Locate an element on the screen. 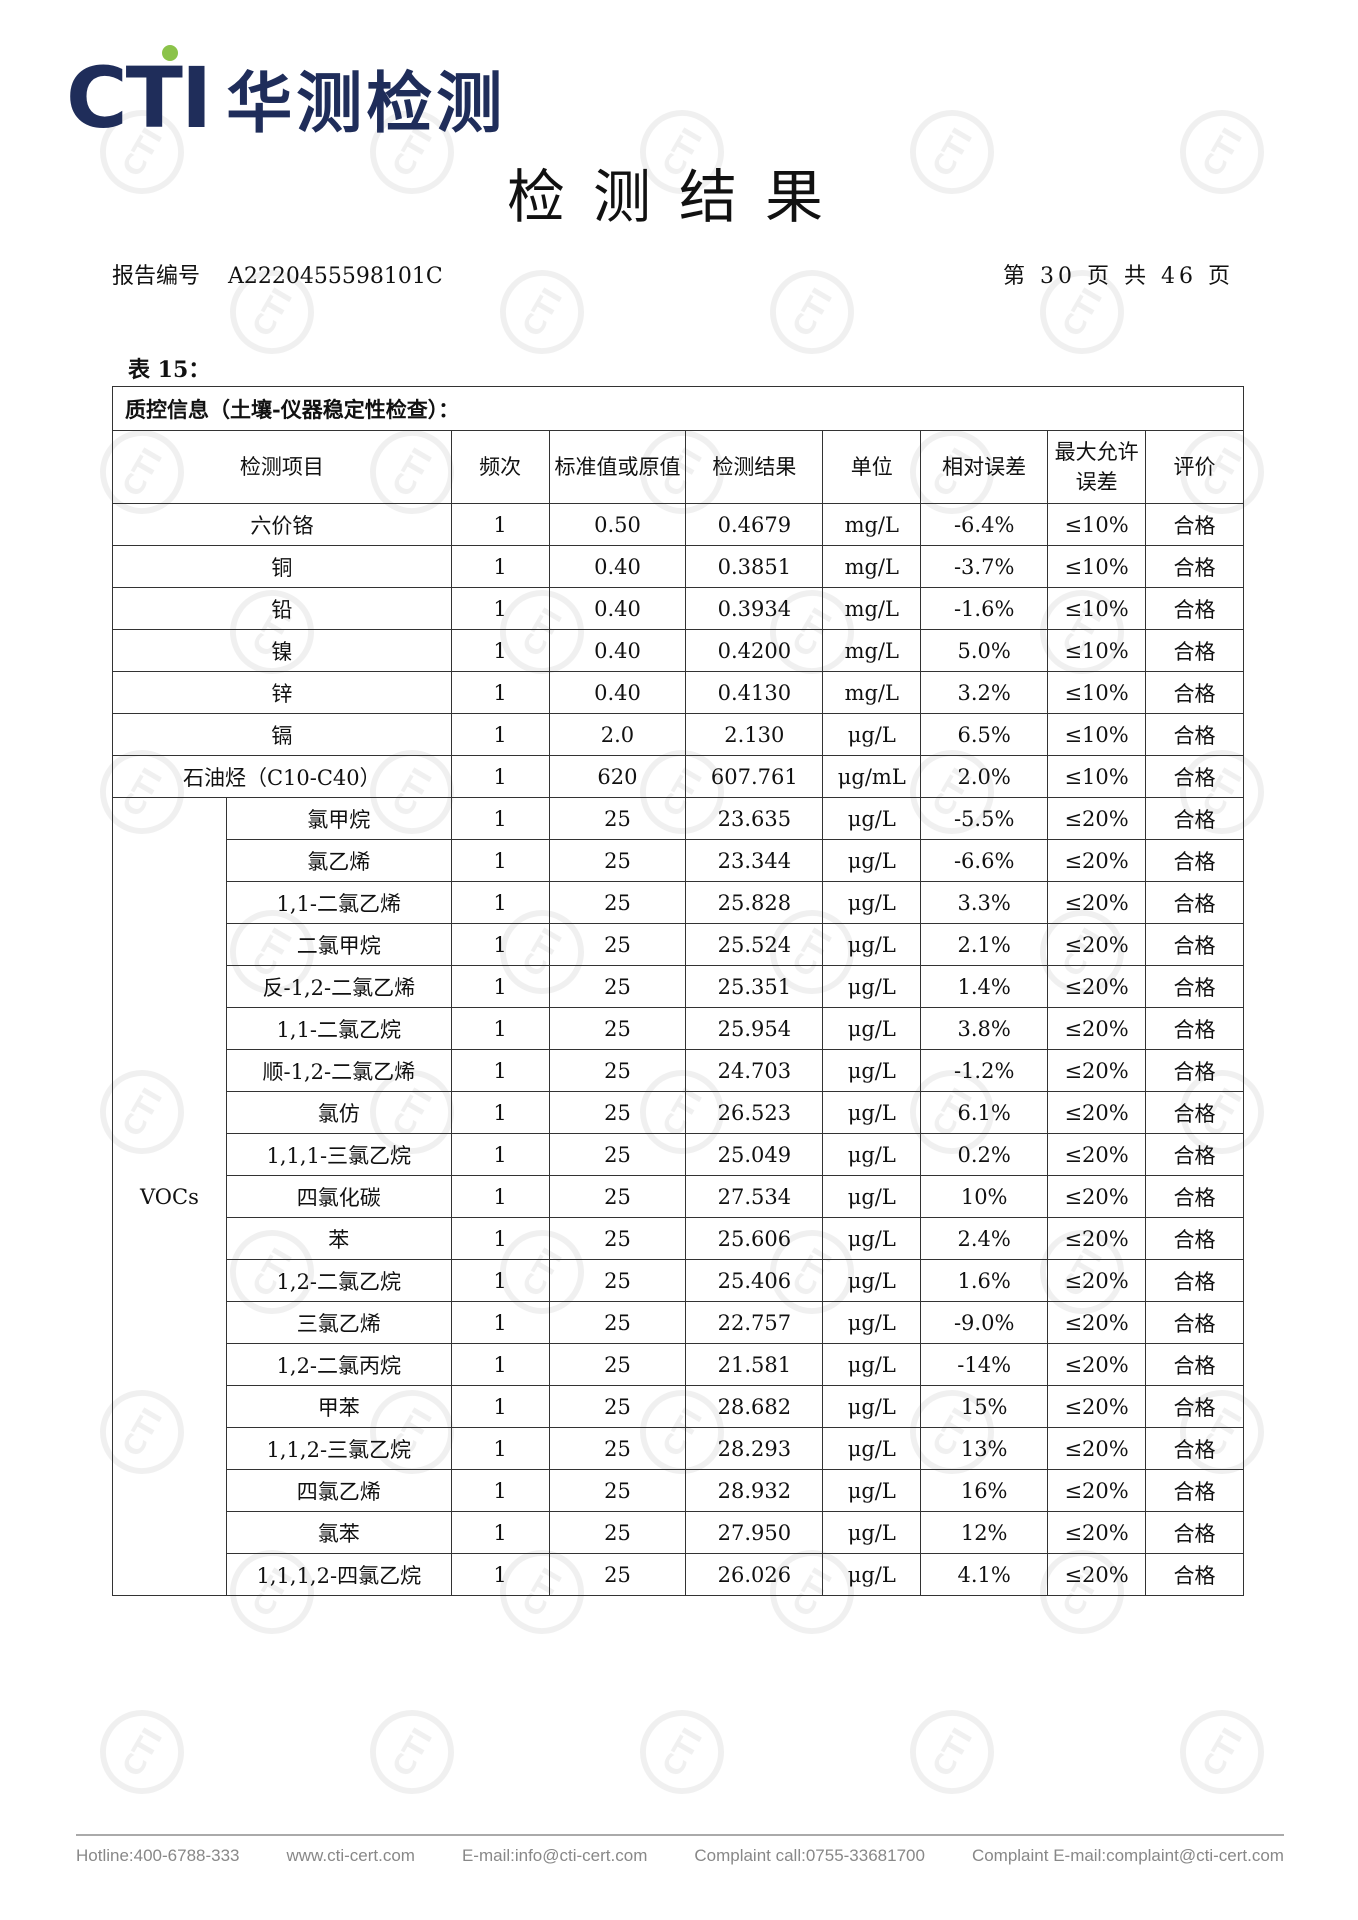 This screenshot has width=1358, height=1920. table-caption: 质控信息（土壤-仪器稳定性检查）： is located at coordinates (678, 408).